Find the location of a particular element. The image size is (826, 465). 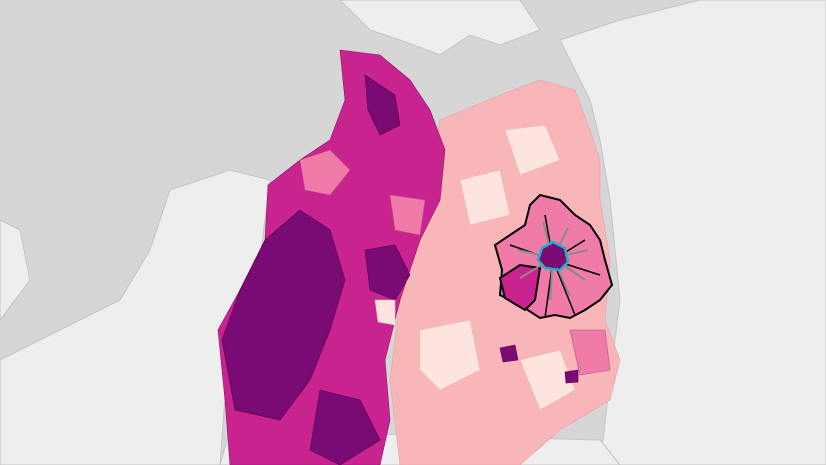

land-north-islands is located at coordinates (440, 28).